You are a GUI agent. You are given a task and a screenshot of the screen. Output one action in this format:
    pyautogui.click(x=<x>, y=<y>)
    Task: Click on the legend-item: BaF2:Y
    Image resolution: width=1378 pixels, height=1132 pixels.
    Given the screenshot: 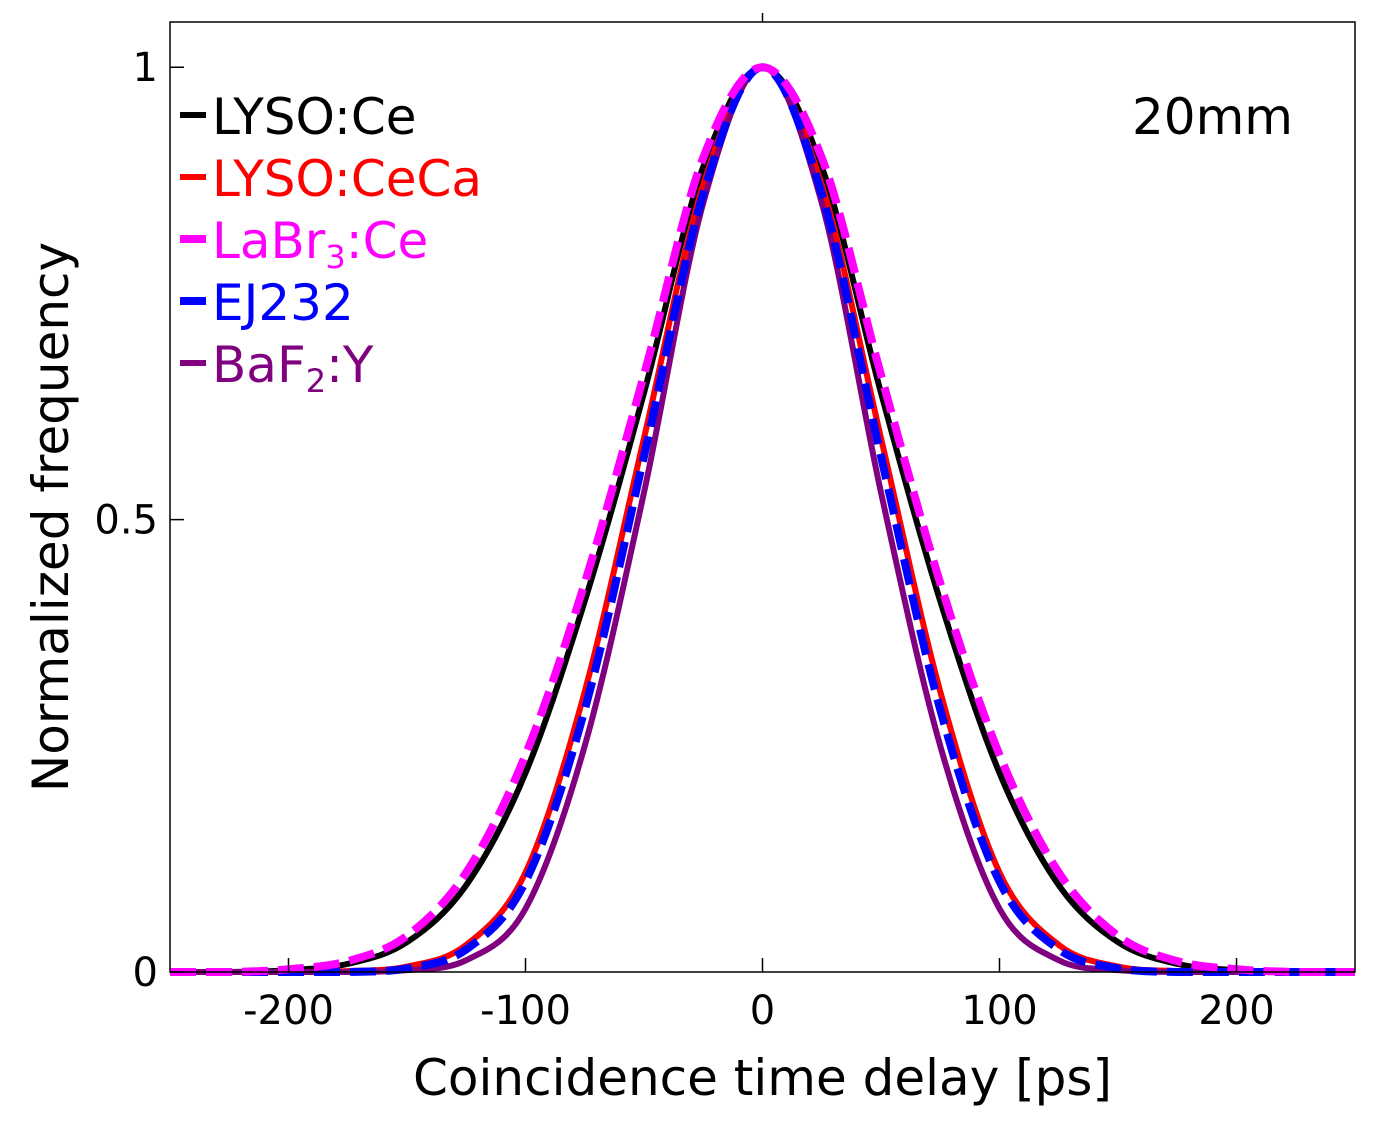 What is the action you would take?
    pyautogui.click(x=277, y=368)
    